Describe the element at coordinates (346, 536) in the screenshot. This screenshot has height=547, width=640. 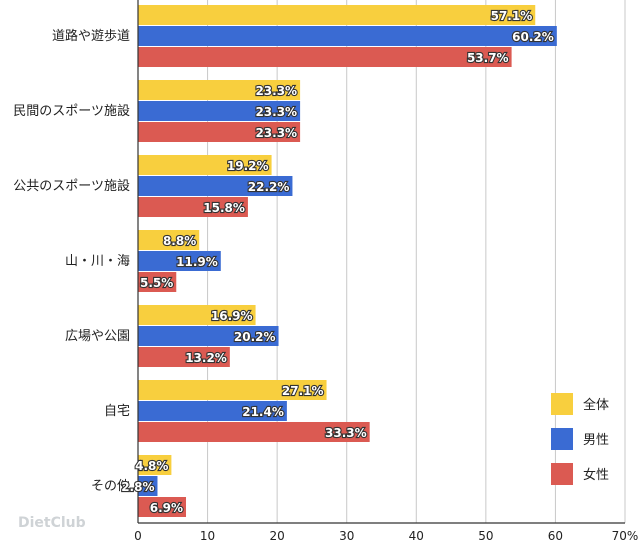
I see `x-tick-label: 30` at that location.